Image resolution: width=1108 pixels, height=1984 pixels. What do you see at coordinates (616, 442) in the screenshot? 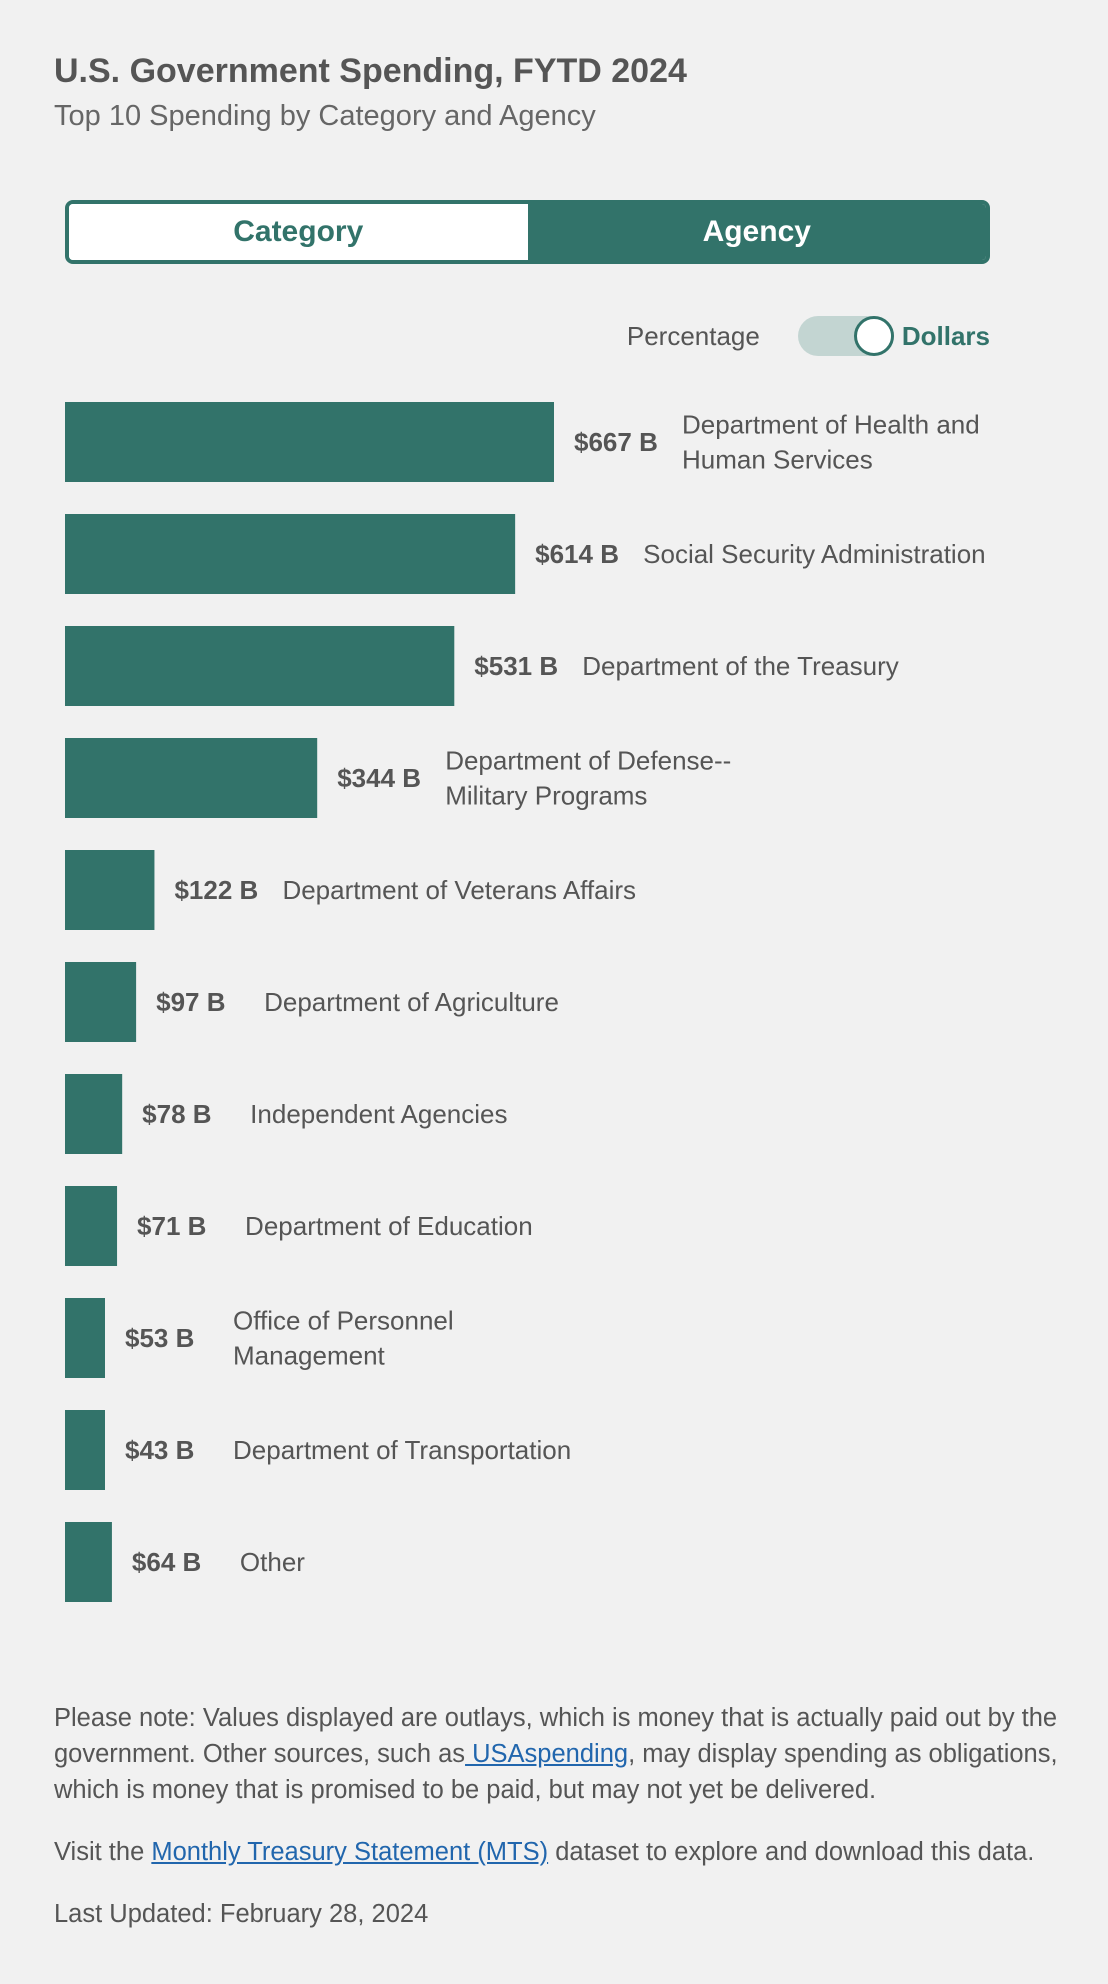
I see `value-label-0: $667 B` at bounding box center [616, 442].